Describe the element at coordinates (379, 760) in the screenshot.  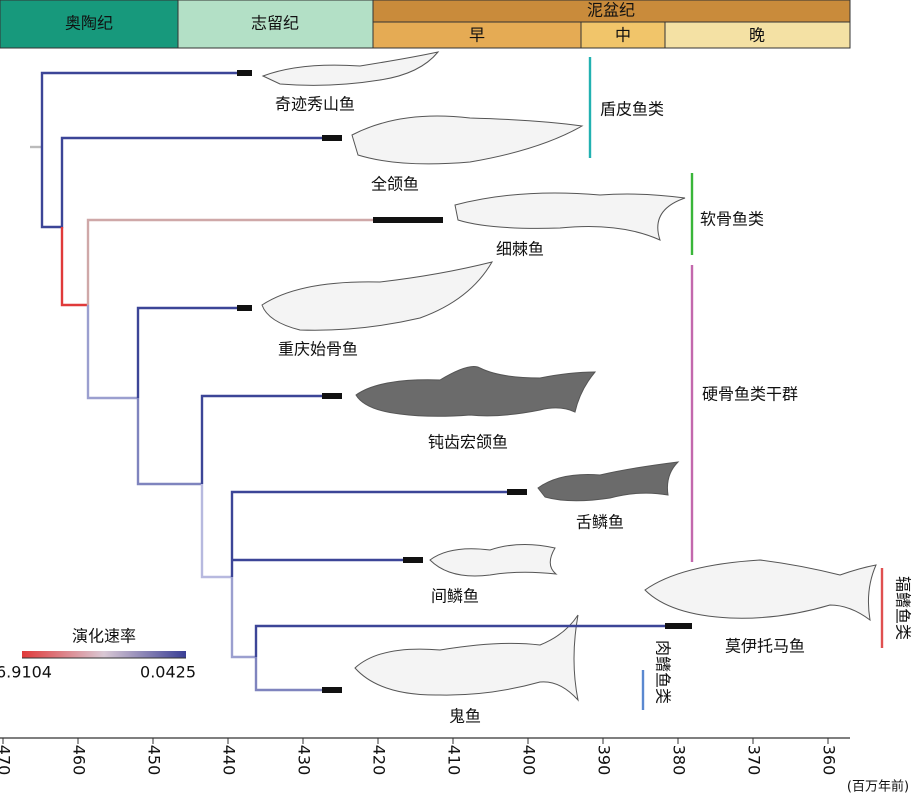
I see `tick-label: 420` at that location.